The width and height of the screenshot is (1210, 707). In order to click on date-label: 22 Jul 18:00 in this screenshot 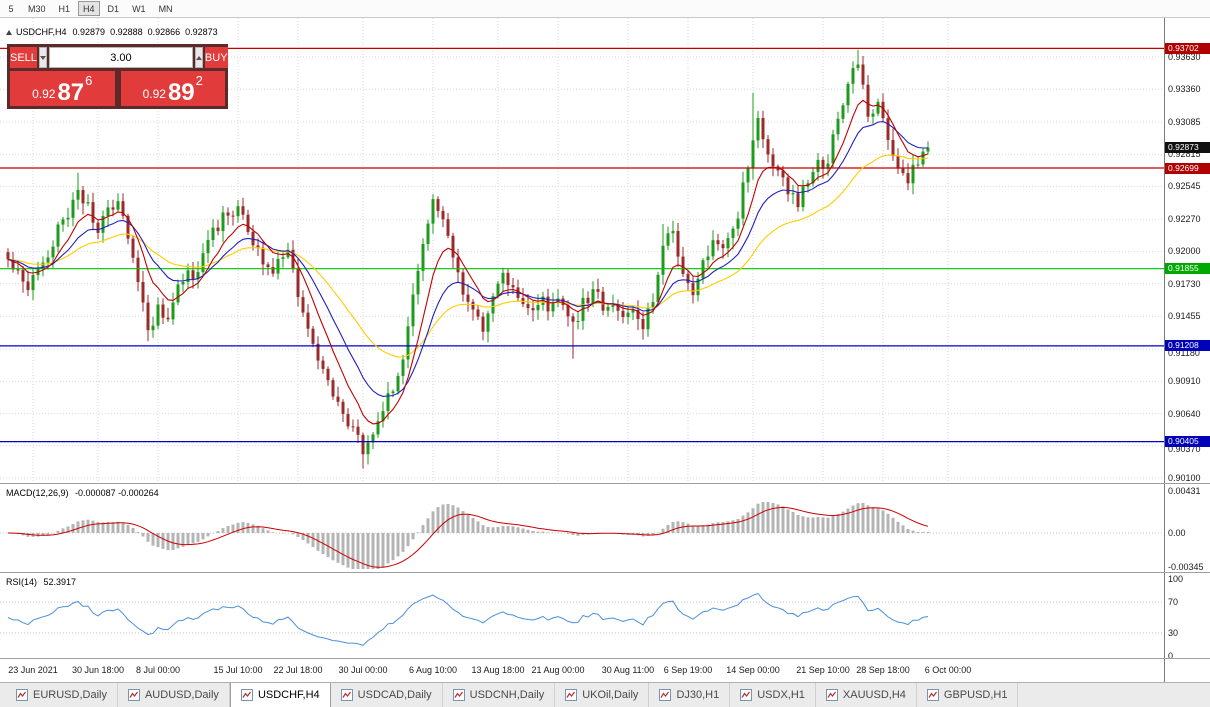, I will do `click(298, 670)`.